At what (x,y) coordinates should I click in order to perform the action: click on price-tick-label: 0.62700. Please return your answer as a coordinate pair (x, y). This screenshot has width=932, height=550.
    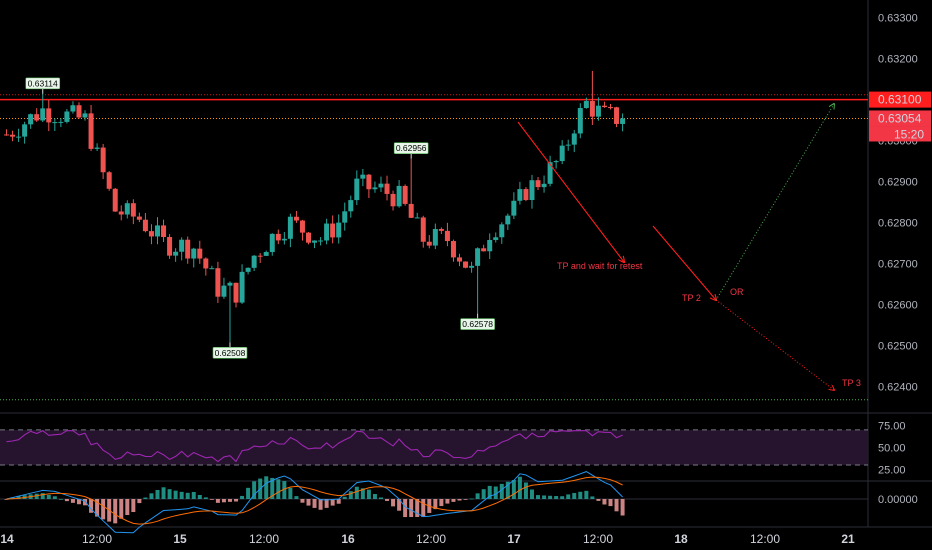
    Looking at the image, I should click on (898, 265).